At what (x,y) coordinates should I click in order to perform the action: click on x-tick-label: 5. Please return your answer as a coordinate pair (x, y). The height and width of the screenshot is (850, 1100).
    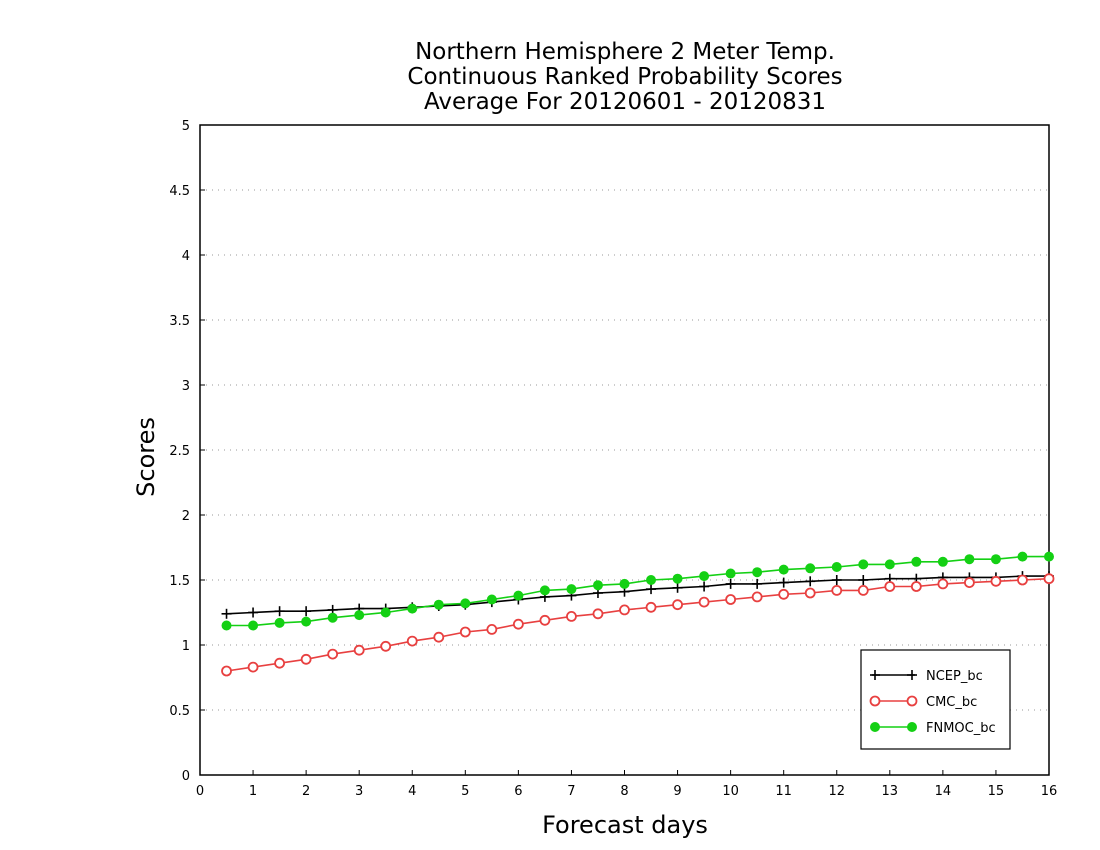
    Looking at the image, I should click on (465, 791).